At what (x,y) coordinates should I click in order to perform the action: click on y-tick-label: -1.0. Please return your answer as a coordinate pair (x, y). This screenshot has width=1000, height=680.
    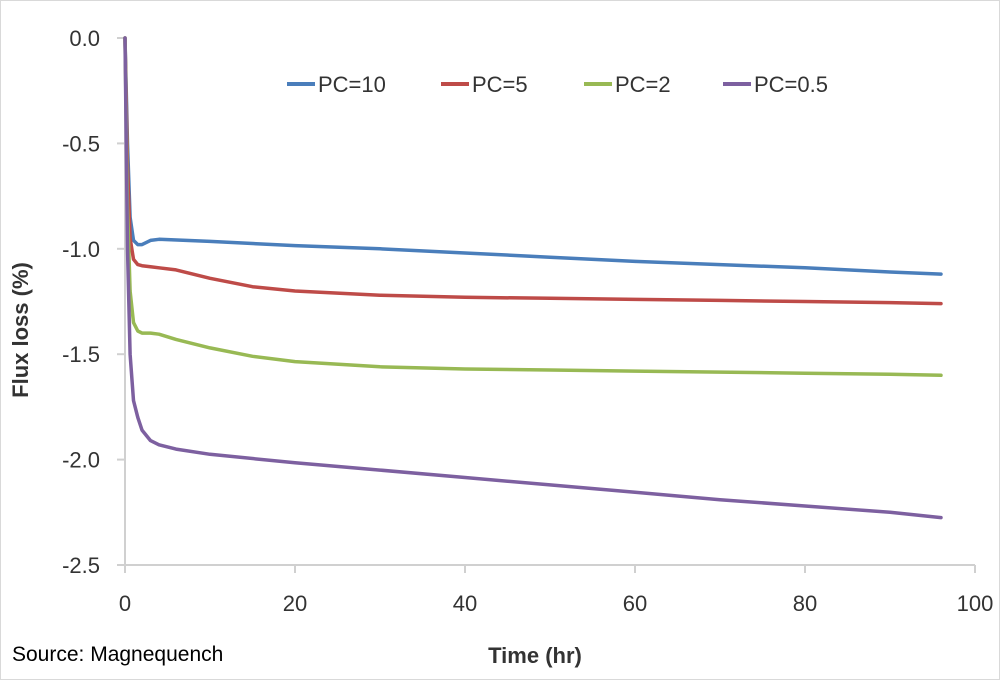
    Looking at the image, I should click on (81, 249).